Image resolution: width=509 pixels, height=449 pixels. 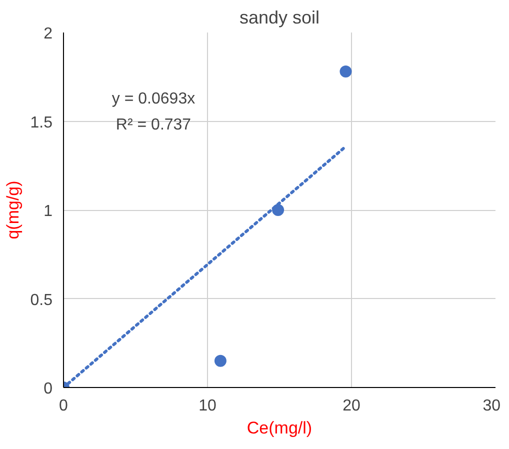 I want to click on y-axis-title: q(mg/g), so click(x=12, y=210).